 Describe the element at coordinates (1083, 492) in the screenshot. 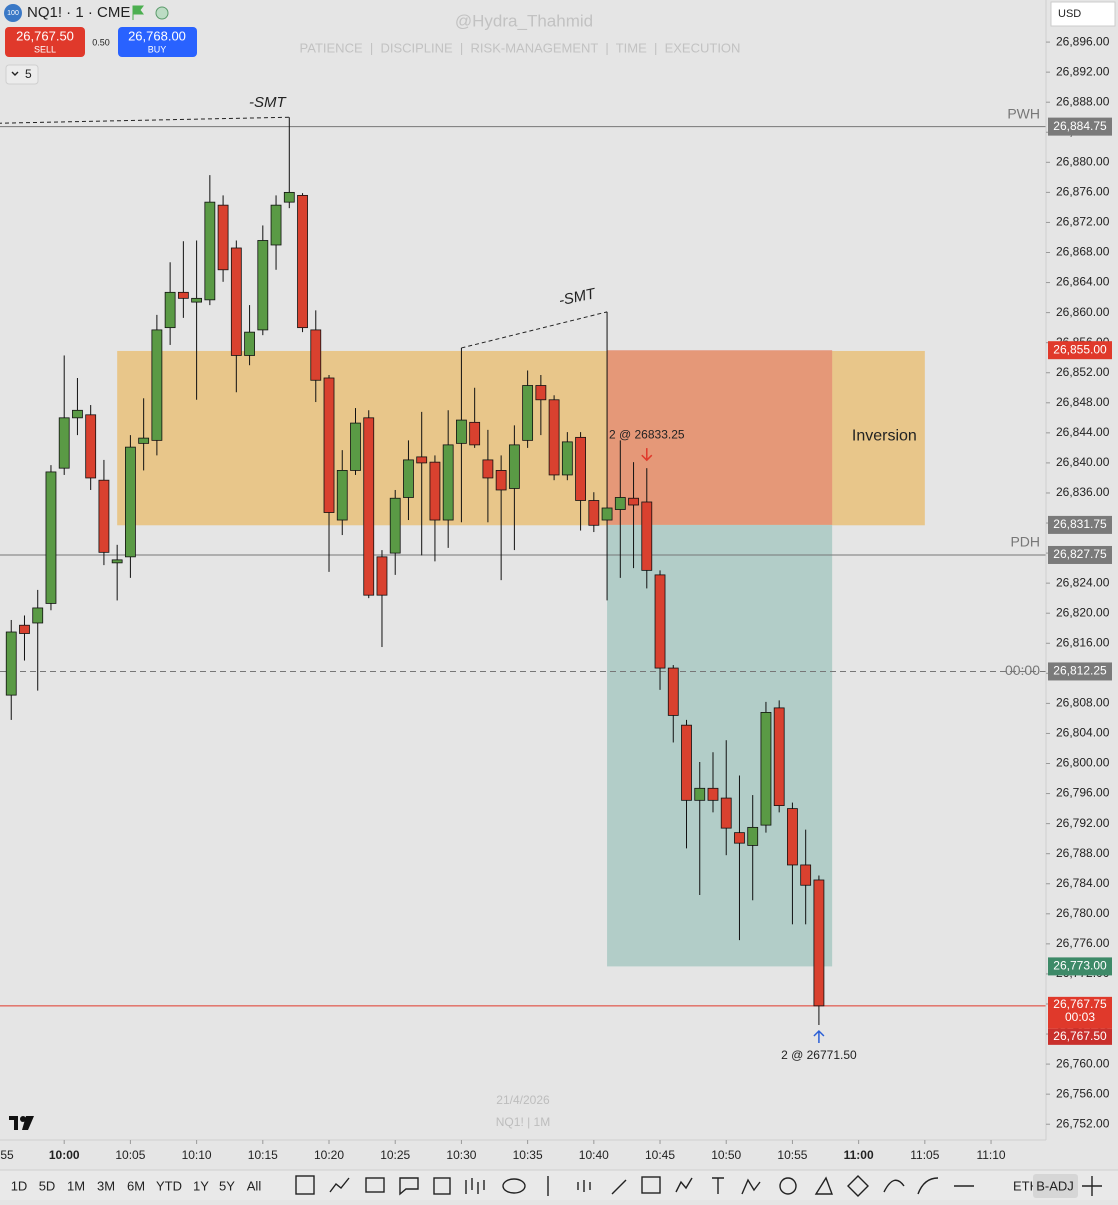

I see `y-tick-label: 26,836.00` at that location.